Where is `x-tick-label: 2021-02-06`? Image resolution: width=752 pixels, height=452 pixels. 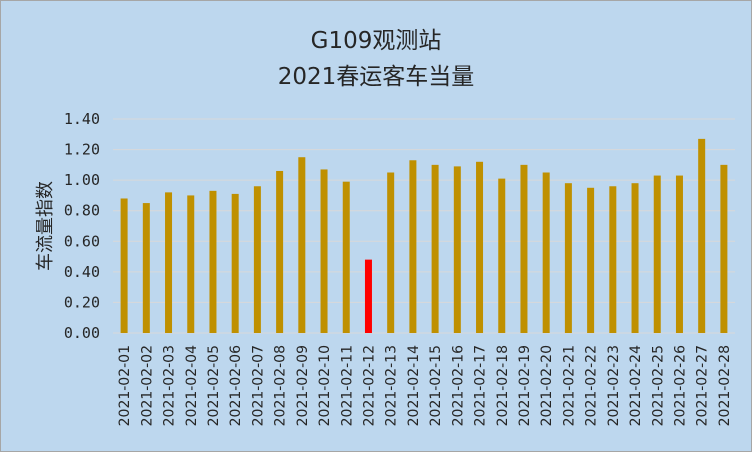
x-tick-label: 2021-02-06 is located at coordinates (236, 385).